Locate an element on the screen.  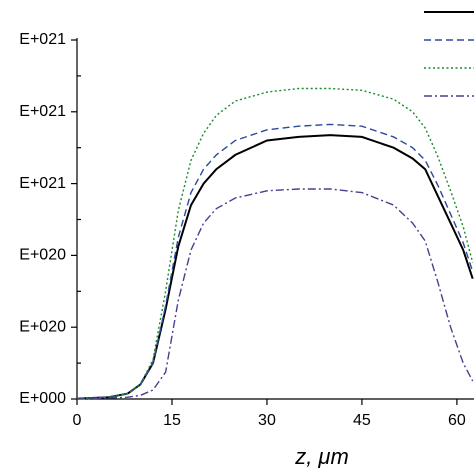
x-tick-label: 0 is located at coordinates (77, 420).